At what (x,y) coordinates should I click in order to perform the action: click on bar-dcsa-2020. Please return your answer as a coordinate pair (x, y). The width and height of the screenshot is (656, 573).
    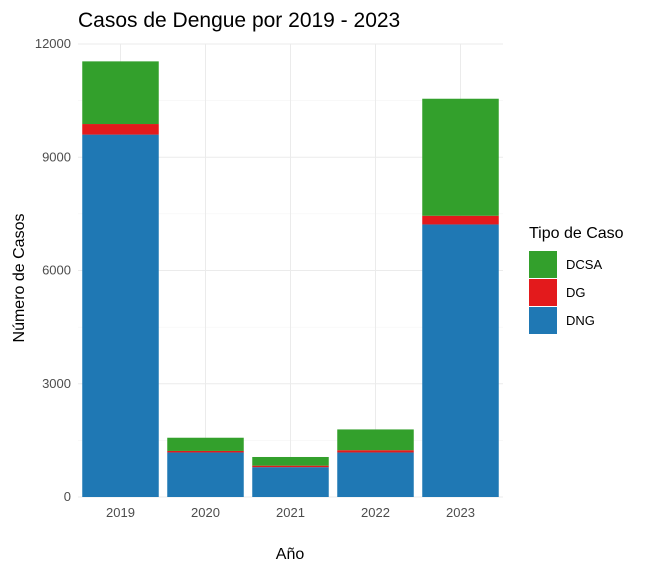
    Looking at the image, I should click on (205, 444).